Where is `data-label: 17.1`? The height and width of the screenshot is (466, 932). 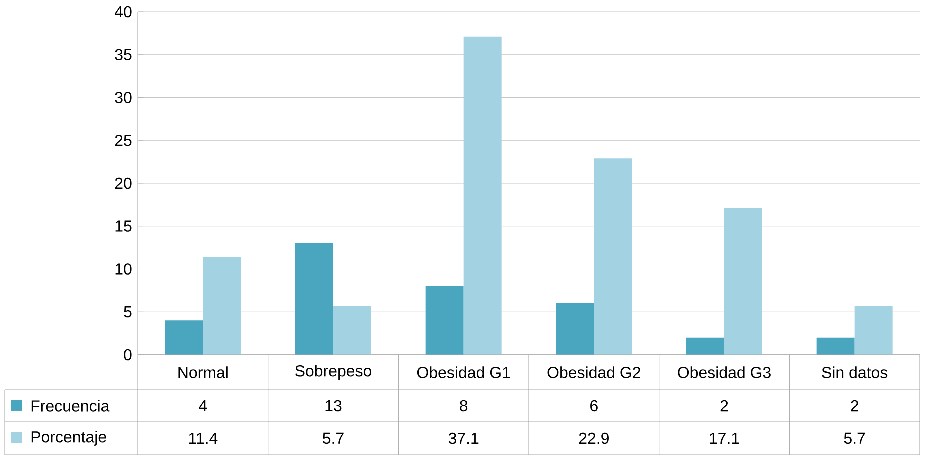 data-label: 17.1 is located at coordinates (725, 438).